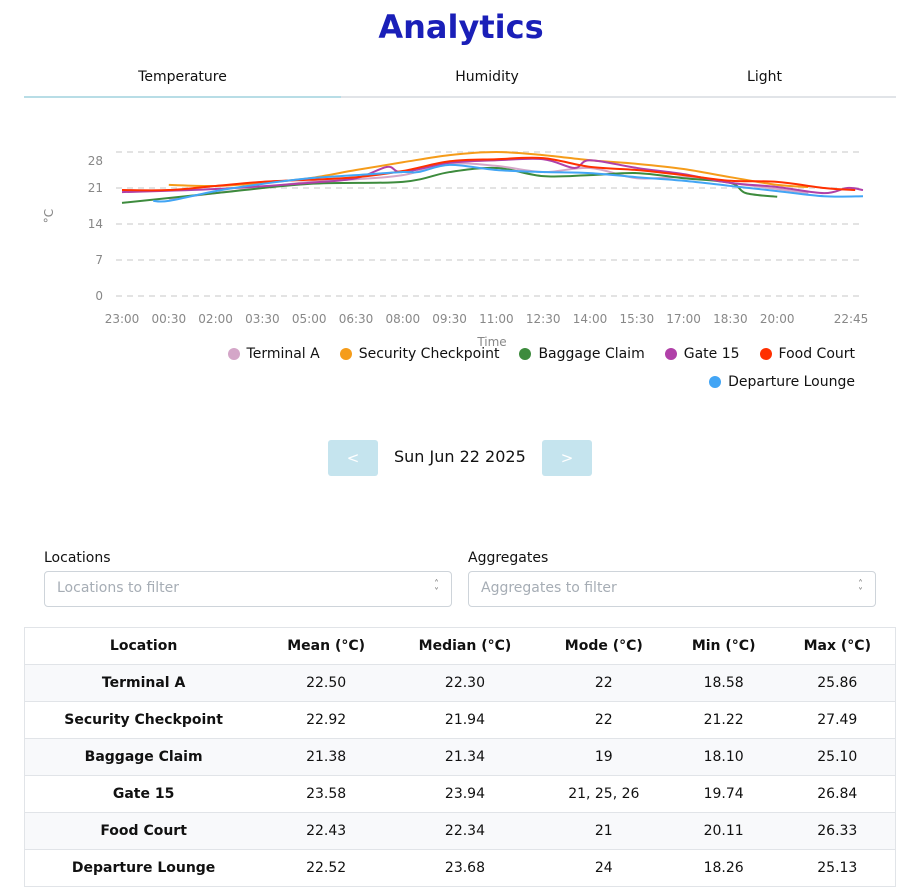 The height and width of the screenshot is (895, 922). Describe the element at coordinates (711, 354) in the screenshot. I see `legend-label: Gate 15` at that location.